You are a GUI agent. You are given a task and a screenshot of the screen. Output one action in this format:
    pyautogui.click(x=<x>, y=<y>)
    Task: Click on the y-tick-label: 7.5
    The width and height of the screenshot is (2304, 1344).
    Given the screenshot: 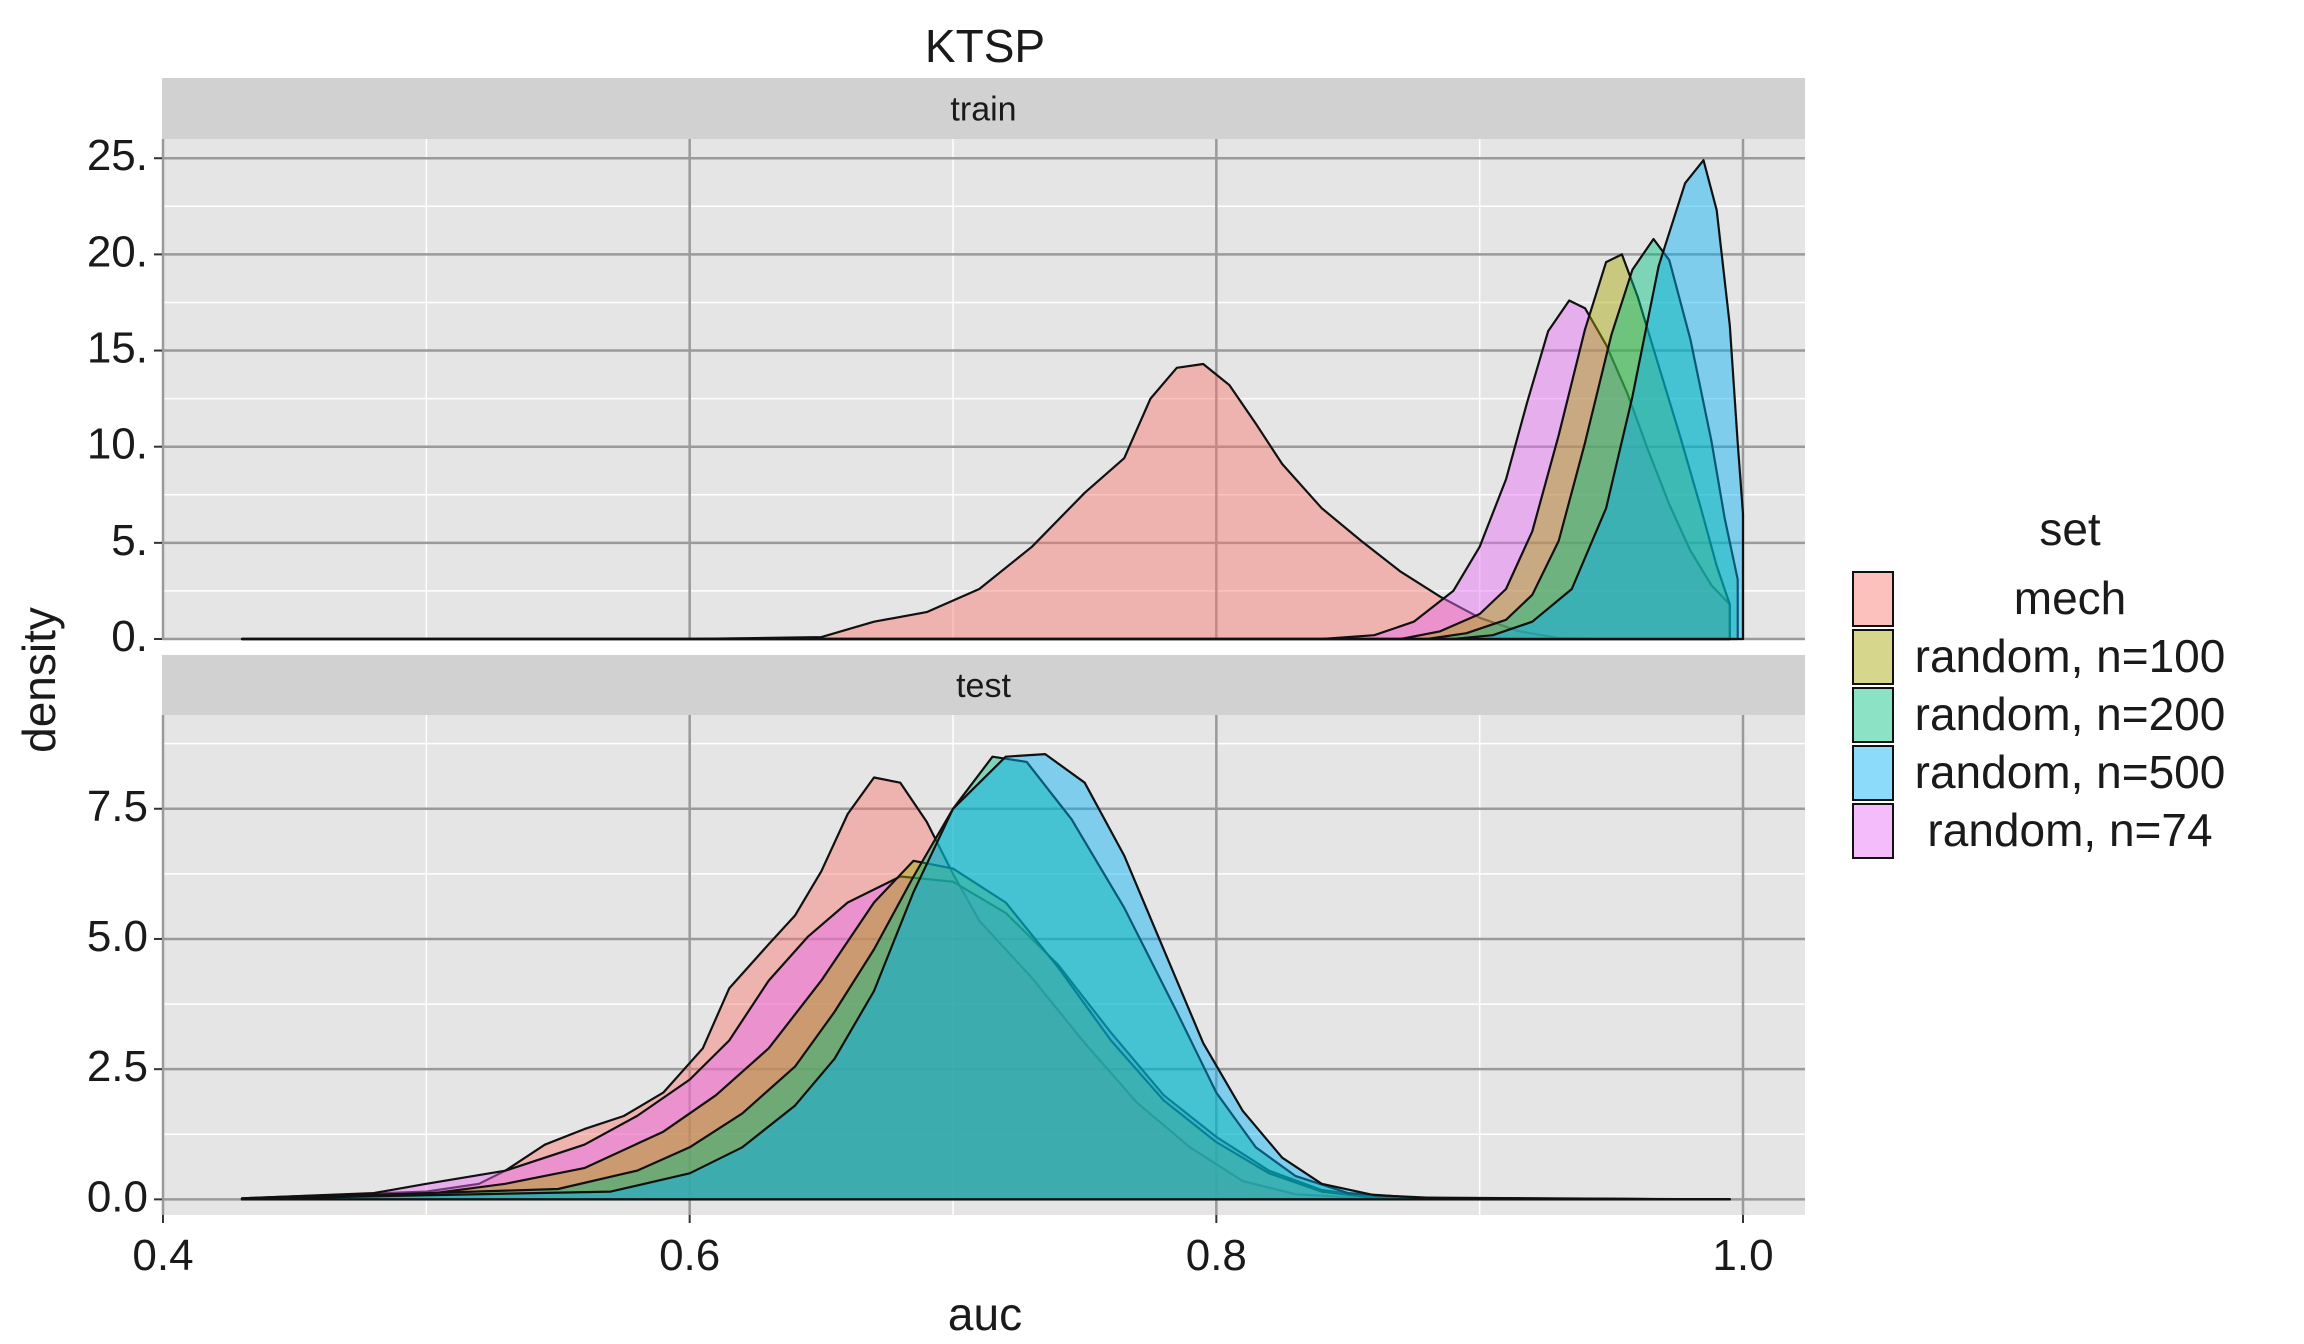 What is the action you would take?
    pyautogui.click(x=117, y=806)
    